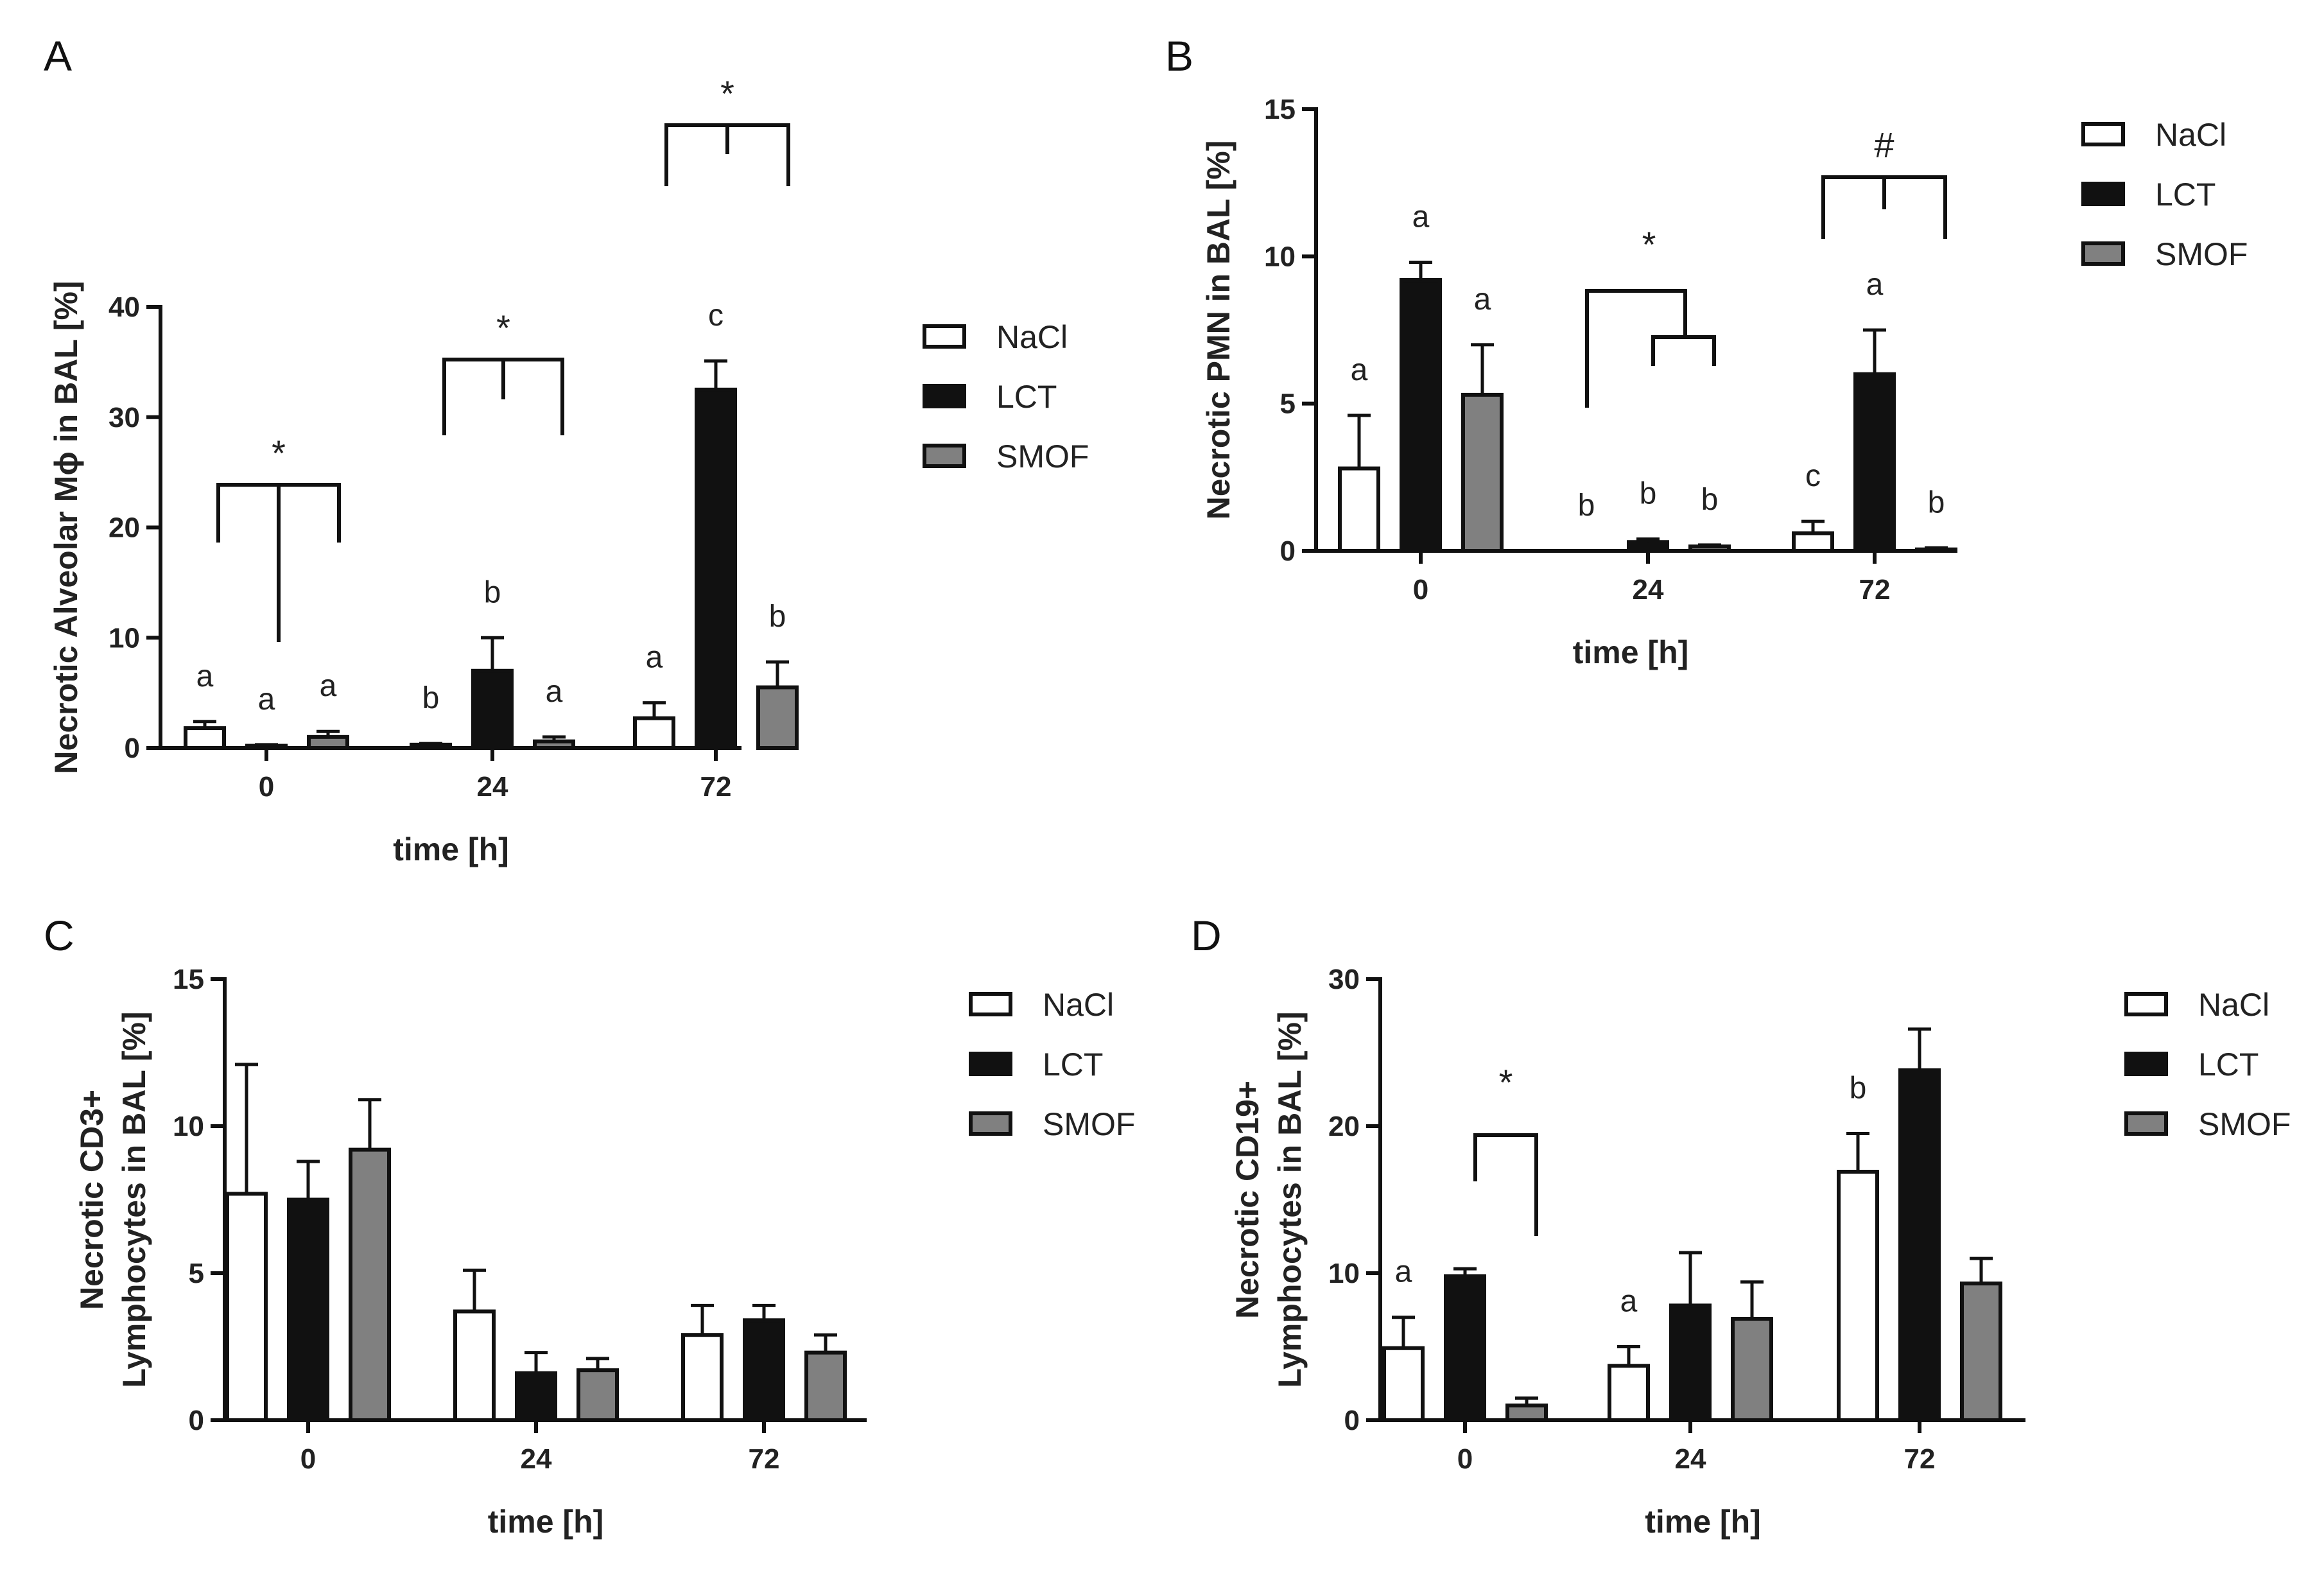  I want to click on panel-letter: B, so click(1179, 56).